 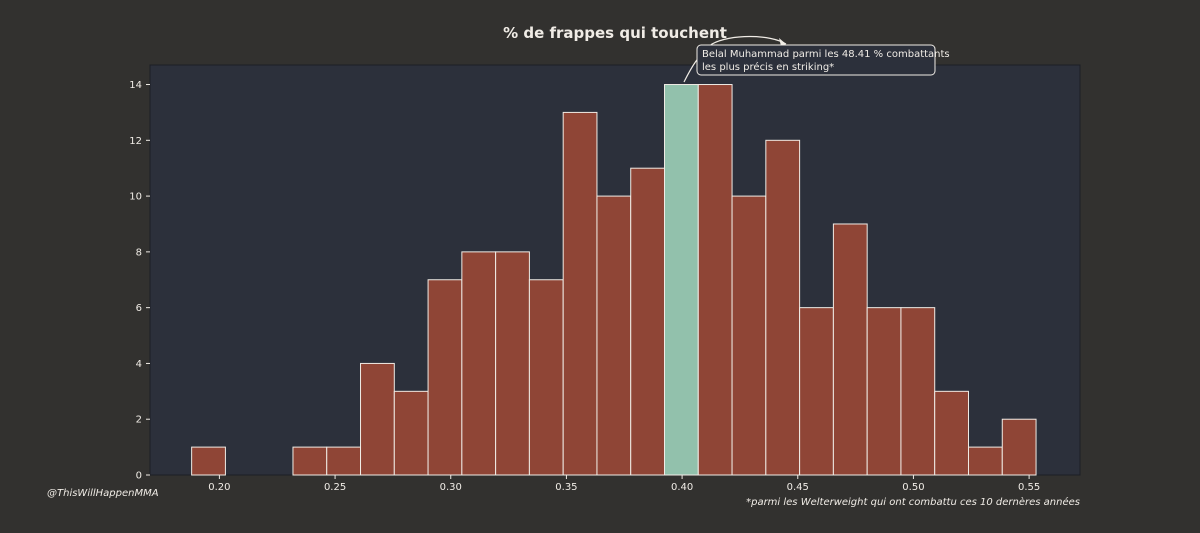 I want to click on y-tick-label: 6, so click(x=139, y=308).